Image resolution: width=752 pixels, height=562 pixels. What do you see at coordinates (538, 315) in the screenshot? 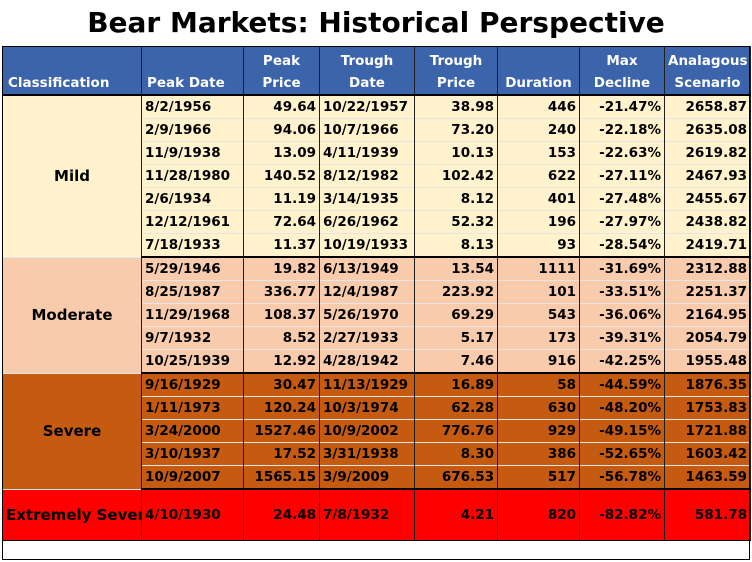
I see `duration-cell: 543` at bounding box center [538, 315].